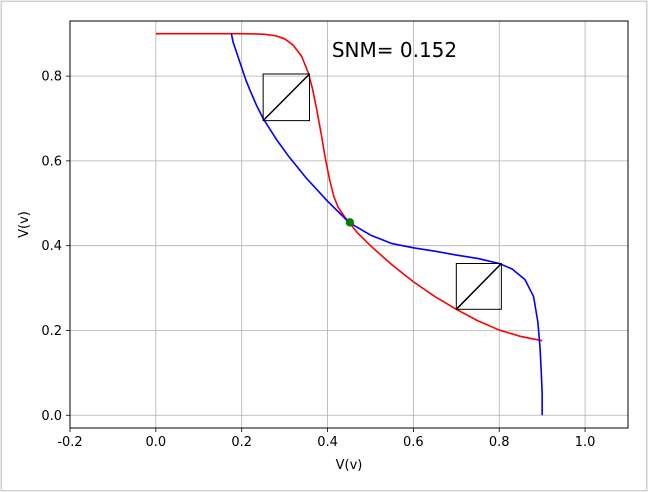 This screenshot has height=492, width=648. I want to click on x-tick-label: 1.0, so click(585, 442).